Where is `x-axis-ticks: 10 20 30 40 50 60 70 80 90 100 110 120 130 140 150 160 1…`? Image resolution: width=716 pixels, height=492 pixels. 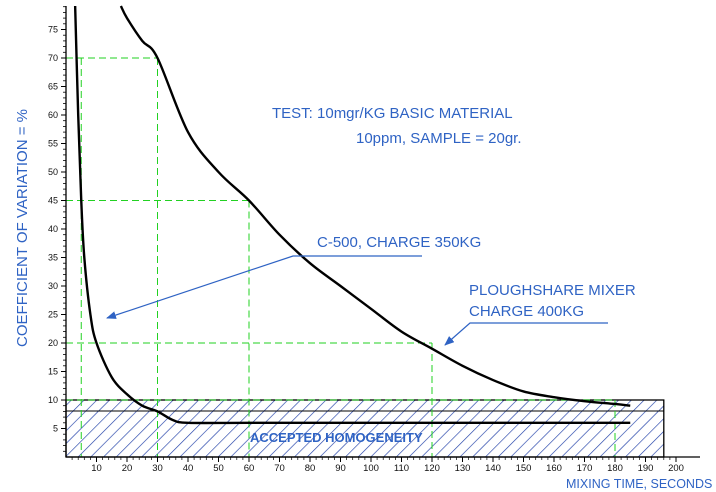
x-axis-ticks: 10 20 30 40 50 60 70 80 90 100 110 120 130 140 150 160 1… is located at coordinates (377, 465).